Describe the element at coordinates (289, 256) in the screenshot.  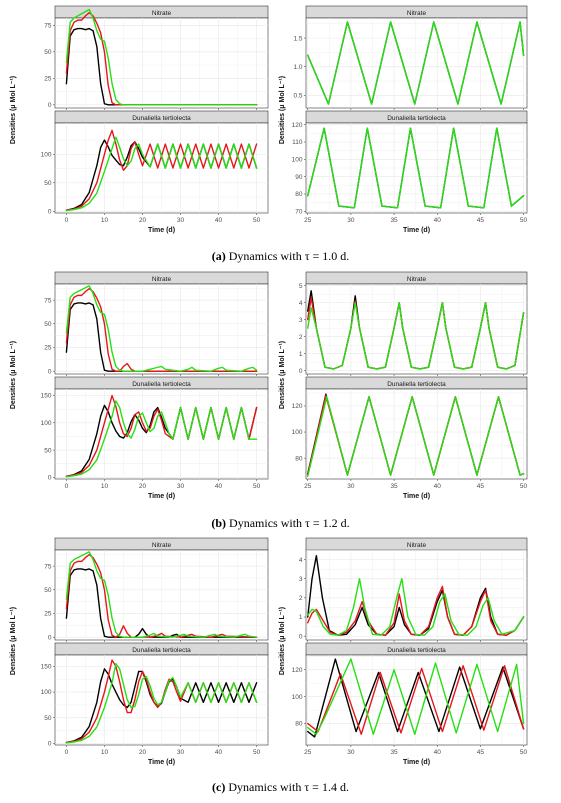
I see `caption-a-text: Dynamics with τ = 1.0 d.` at that location.